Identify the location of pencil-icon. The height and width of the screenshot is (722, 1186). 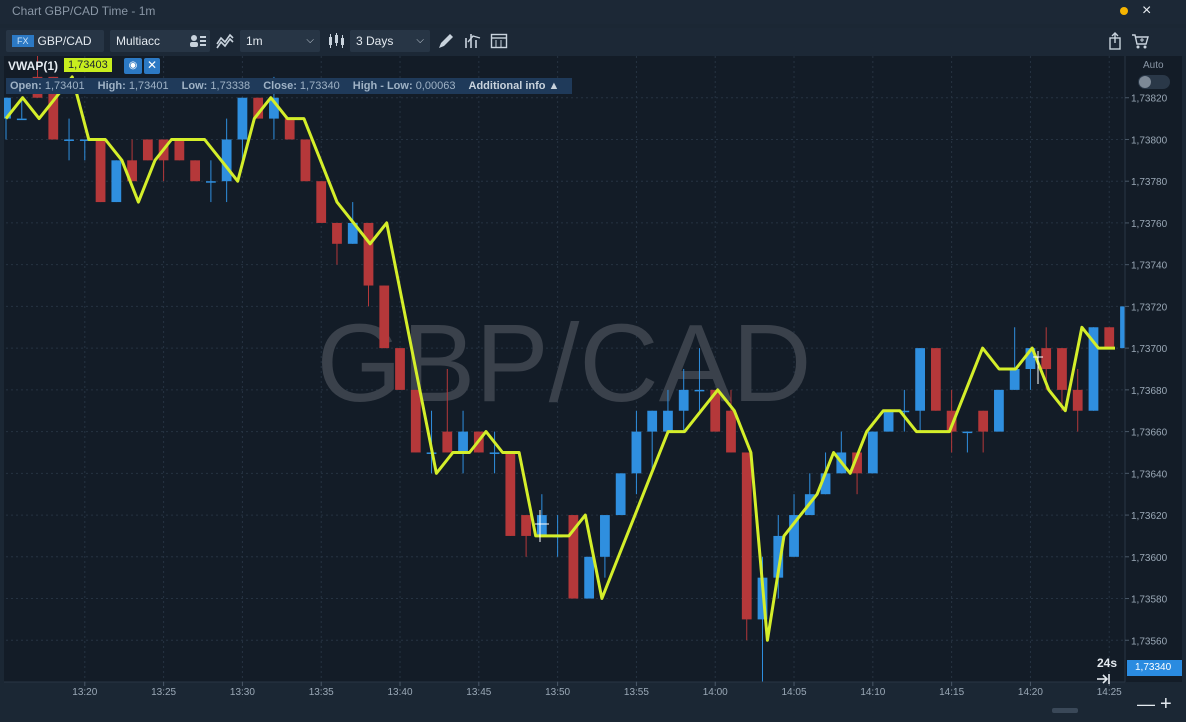
(446, 41).